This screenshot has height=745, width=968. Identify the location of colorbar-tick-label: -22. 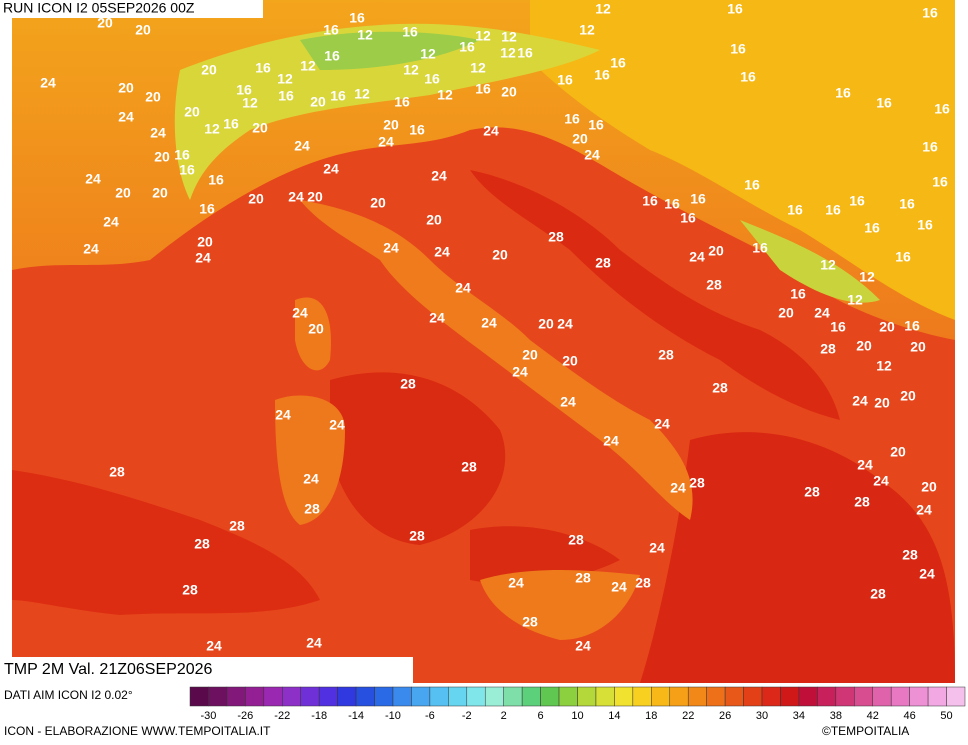
(282, 716).